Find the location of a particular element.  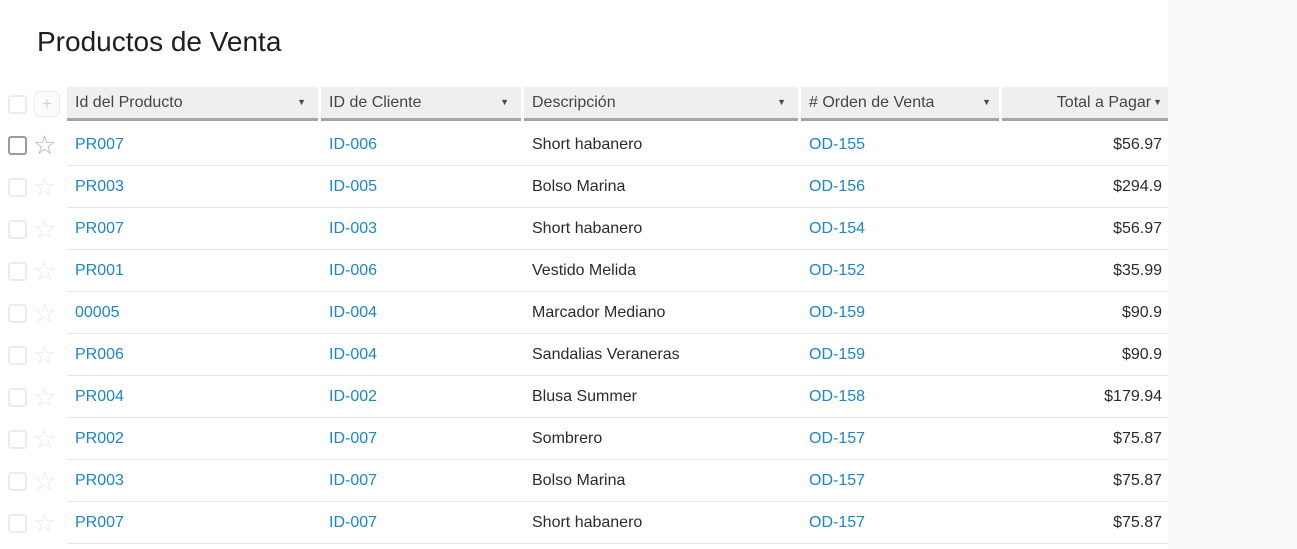

product-id-link: PR002 is located at coordinates (99, 438).